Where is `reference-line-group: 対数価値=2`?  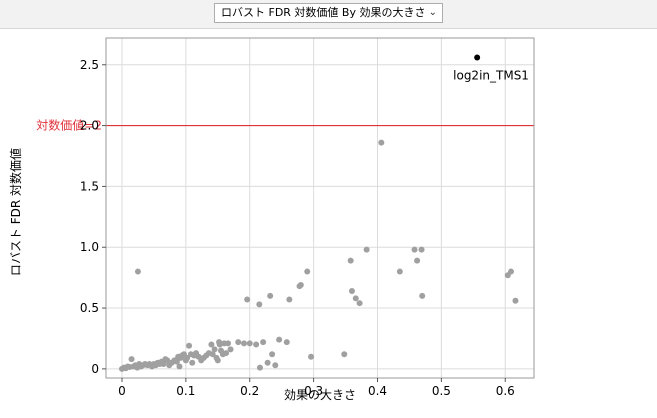 reference-line-group: 対数価値=2 is located at coordinates (285, 125).